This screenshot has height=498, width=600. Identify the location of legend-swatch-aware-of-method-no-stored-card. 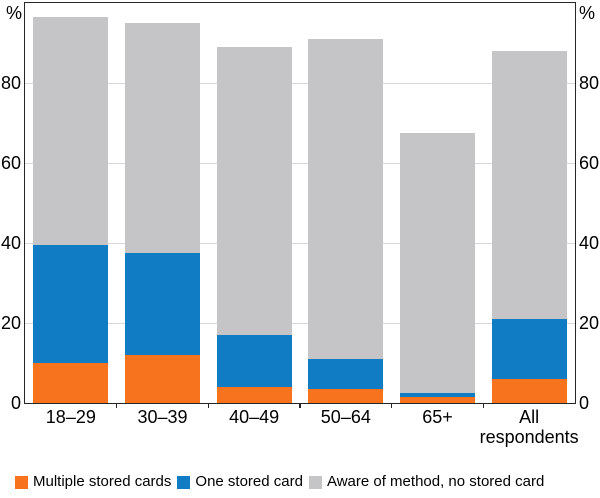
(315, 482).